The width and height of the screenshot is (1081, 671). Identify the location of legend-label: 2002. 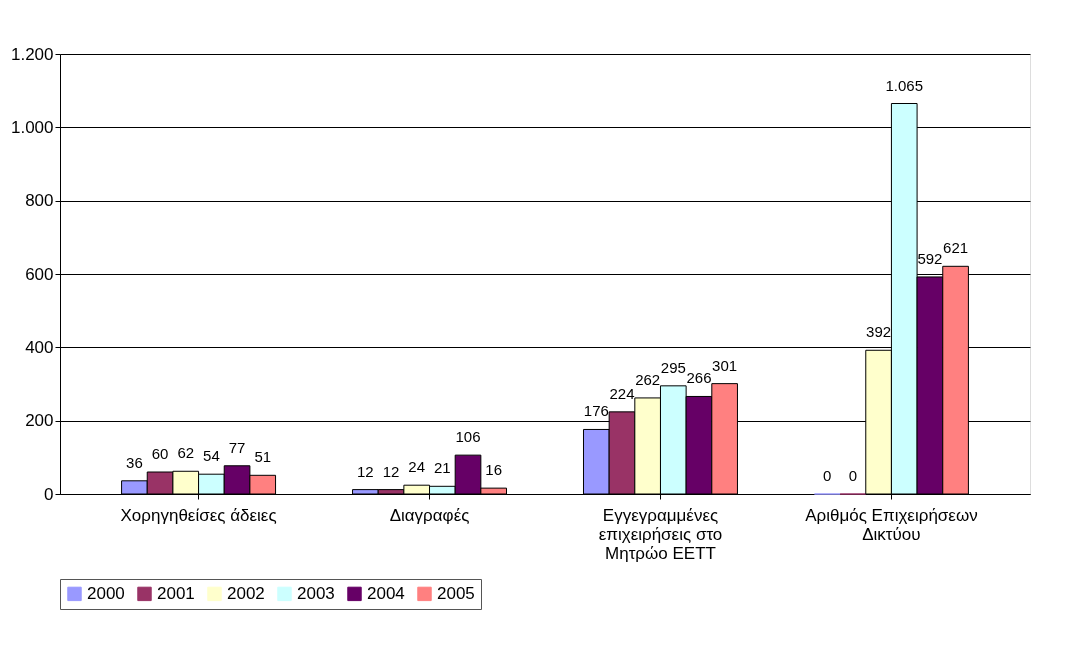
(246, 593).